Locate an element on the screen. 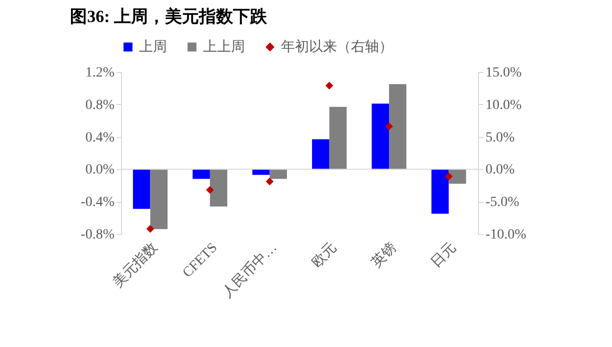 Image resolution: width=612 pixels, height=347 pixels. y2-tick-label: 15.0% is located at coordinates (504, 73).